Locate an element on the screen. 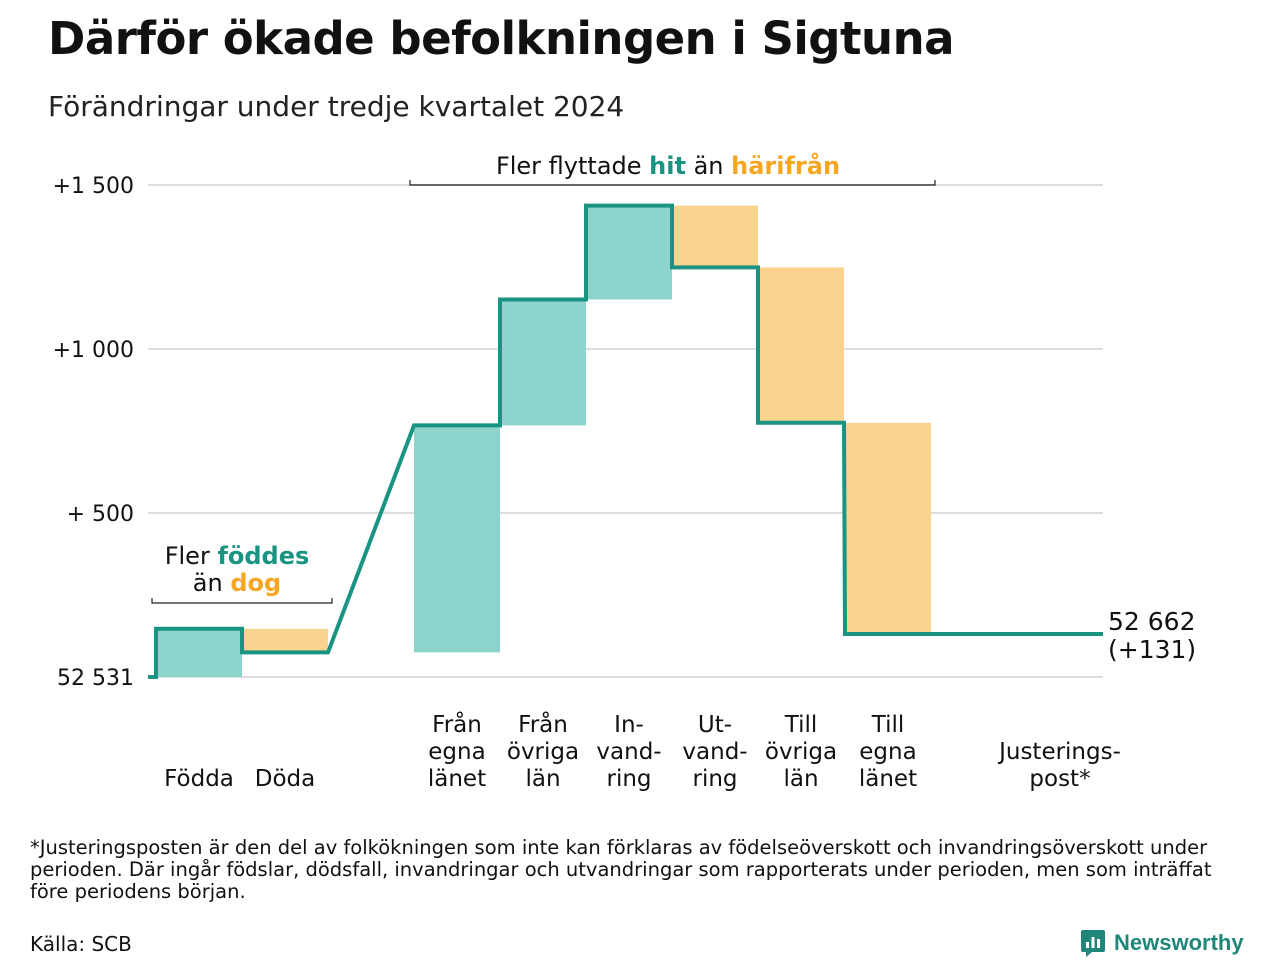 Image resolution: width=1280 pixels, height=960 pixels. category-label-8-0: Justerings- is located at coordinates (1059, 752).